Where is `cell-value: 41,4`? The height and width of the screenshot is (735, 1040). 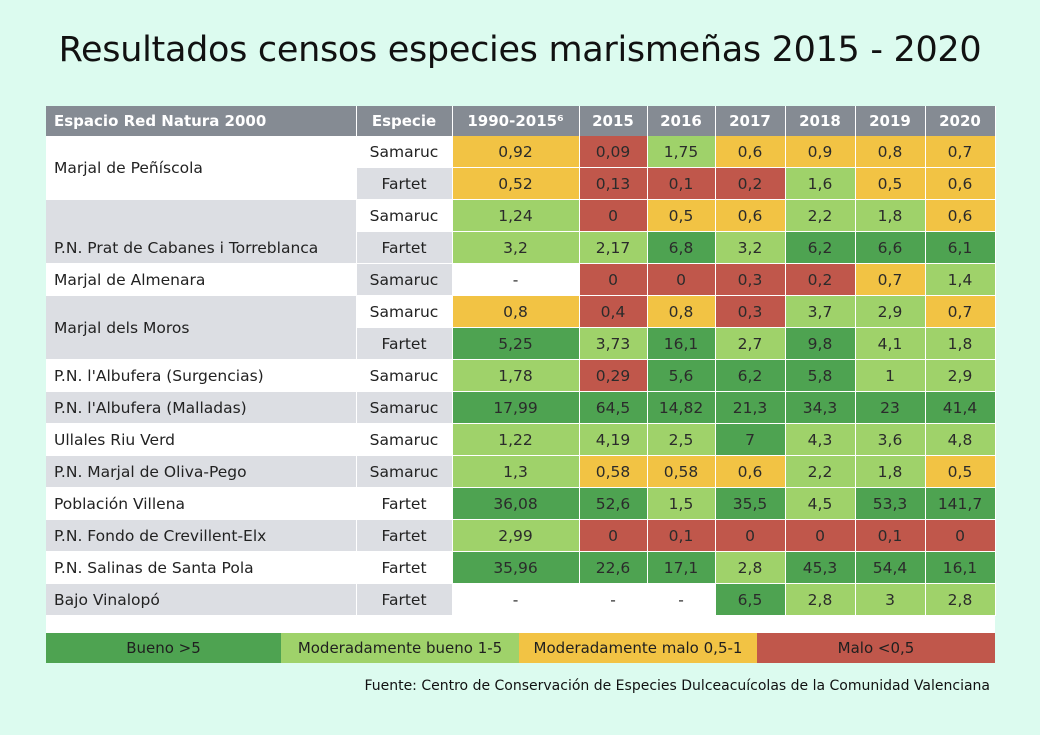 cell-value: 41,4 is located at coordinates (960, 407).